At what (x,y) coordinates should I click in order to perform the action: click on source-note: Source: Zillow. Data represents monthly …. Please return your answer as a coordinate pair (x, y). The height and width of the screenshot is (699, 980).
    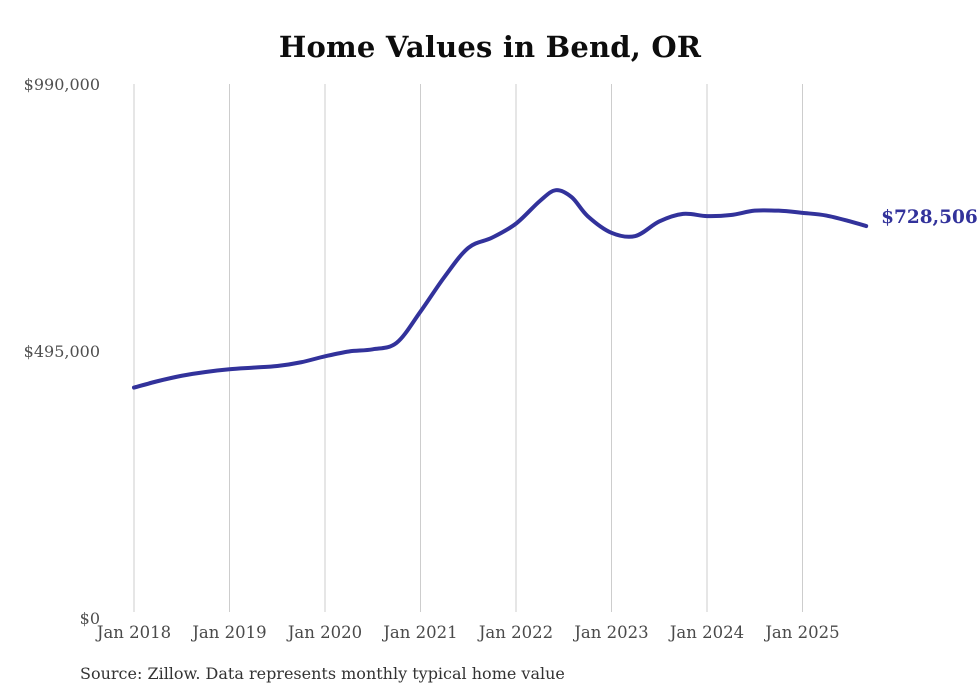
    Looking at the image, I should click on (322, 673).